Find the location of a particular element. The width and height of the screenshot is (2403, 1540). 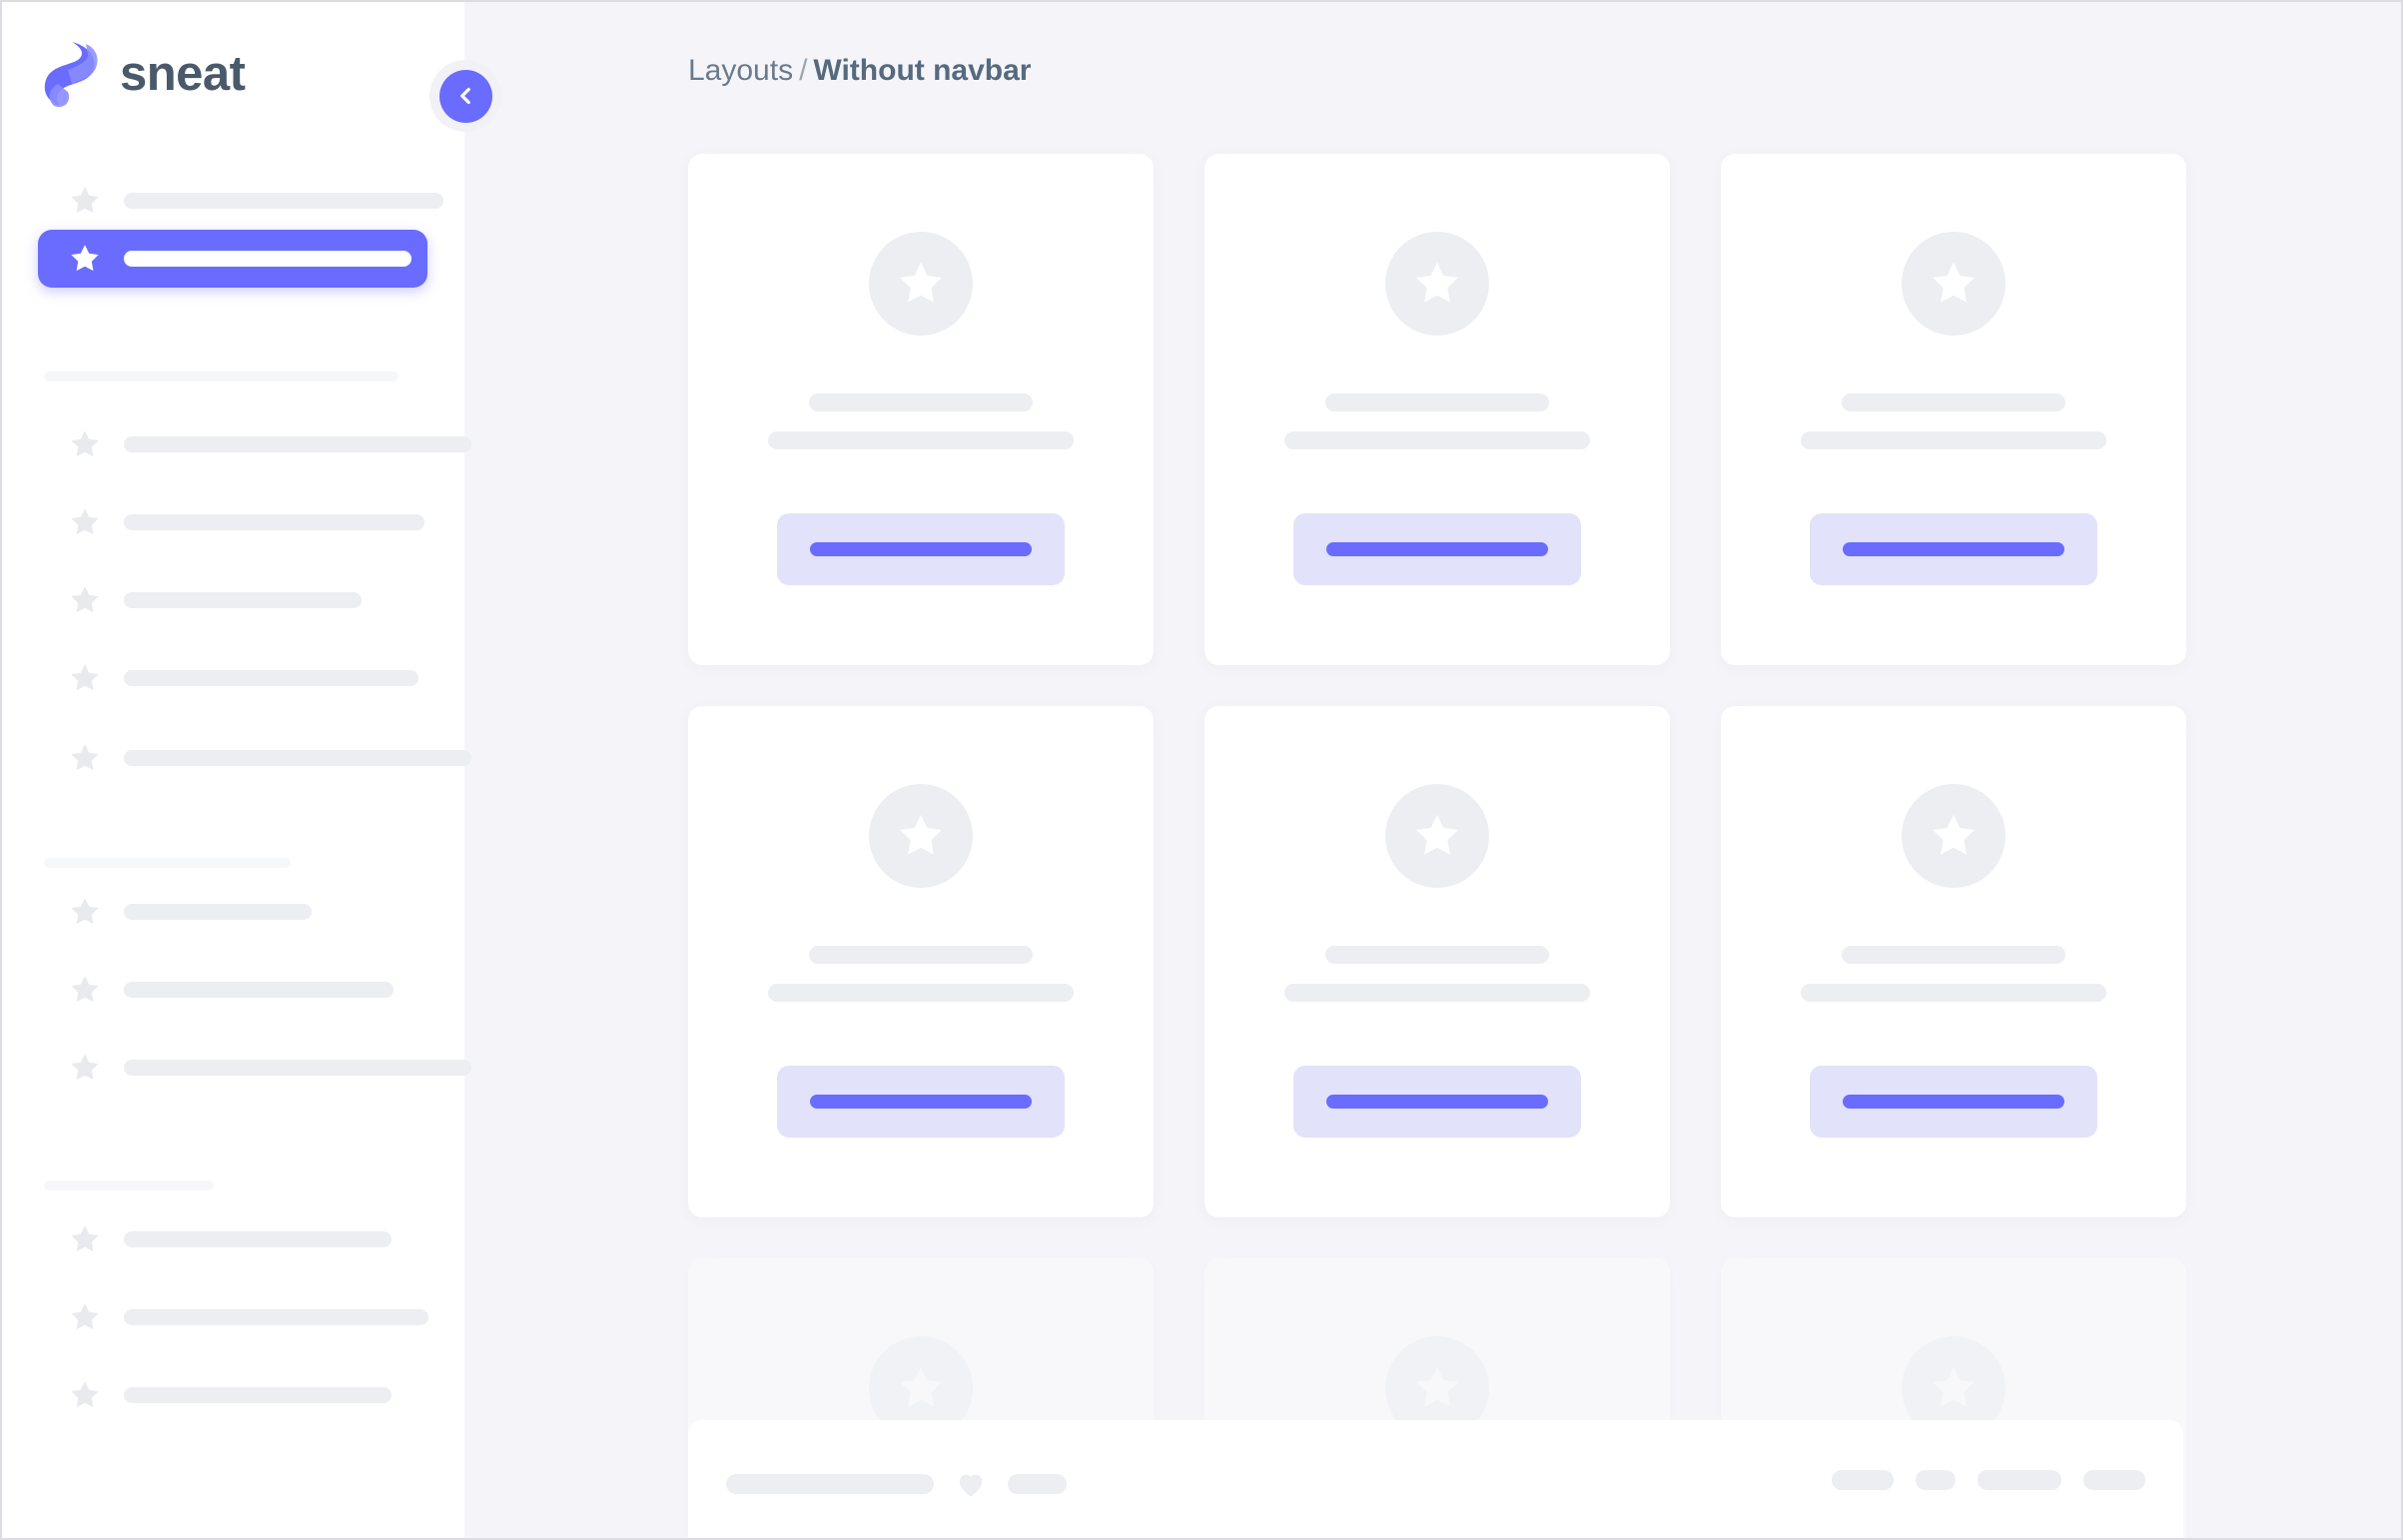

breadcrumb: Layouts / Without navbar is located at coordinates (859, 71).